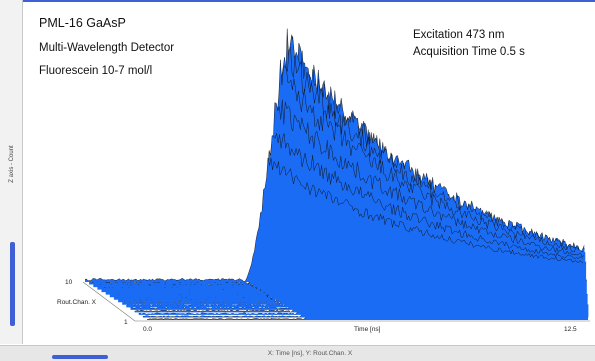 The width and height of the screenshot is (595, 361). Describe the element at coordinates (107, 48) in the screenshot. I see `chart-title-line-2: Multi-Wavelength Detector` at that location.